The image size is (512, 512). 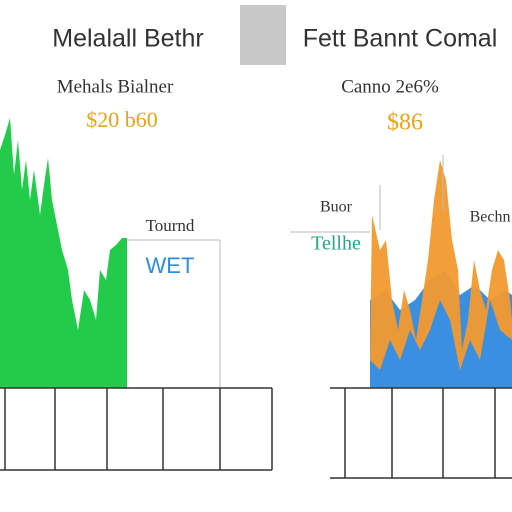 What do you see at coordinates (336, 244) in the screenshot?
I see `label-mid: Tellhe` at bounding box center [336, 244].